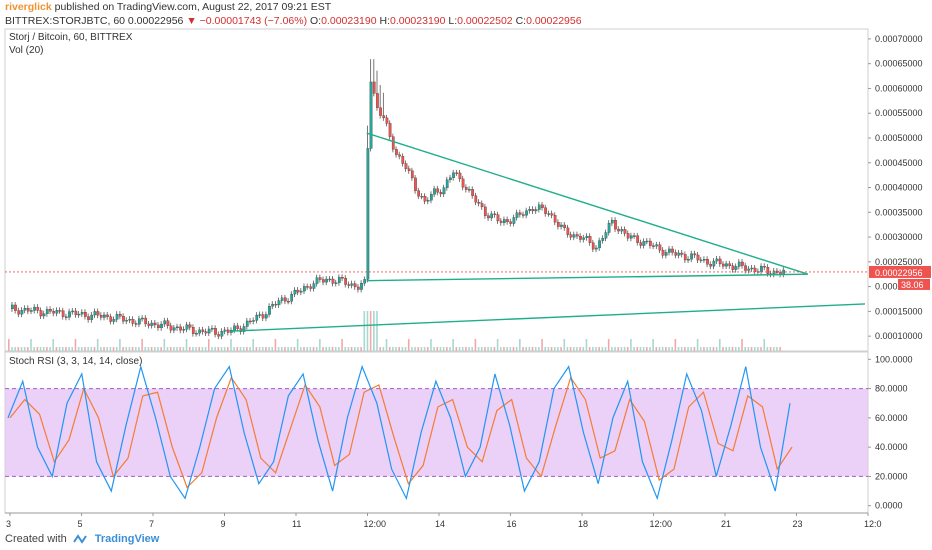 The image size is (932, 550). Describe the element at coordinates (899, 273) in the screenshot. I see `last-price-badge-text: 0.00022956` at that location.